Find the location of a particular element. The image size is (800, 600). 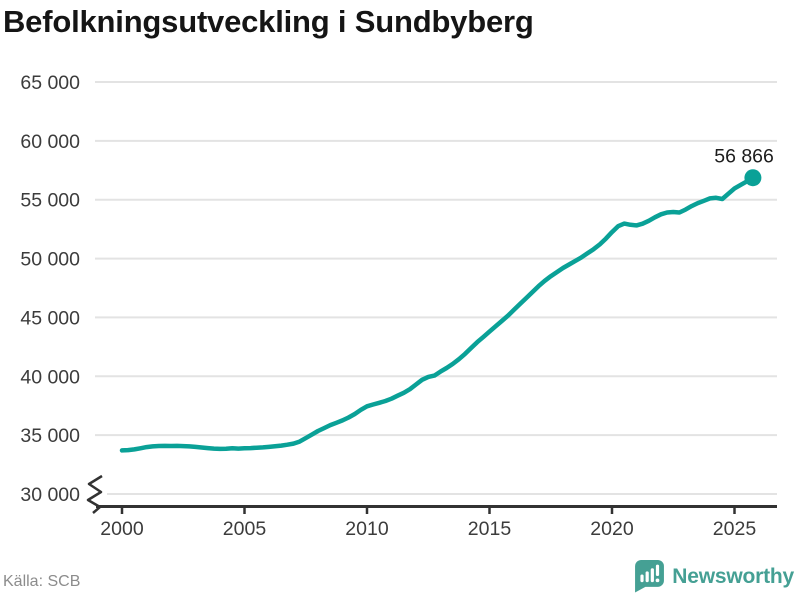

chart-title: Befolkningsutveckling i Sundbyberg is located at coordinates (268, 21).